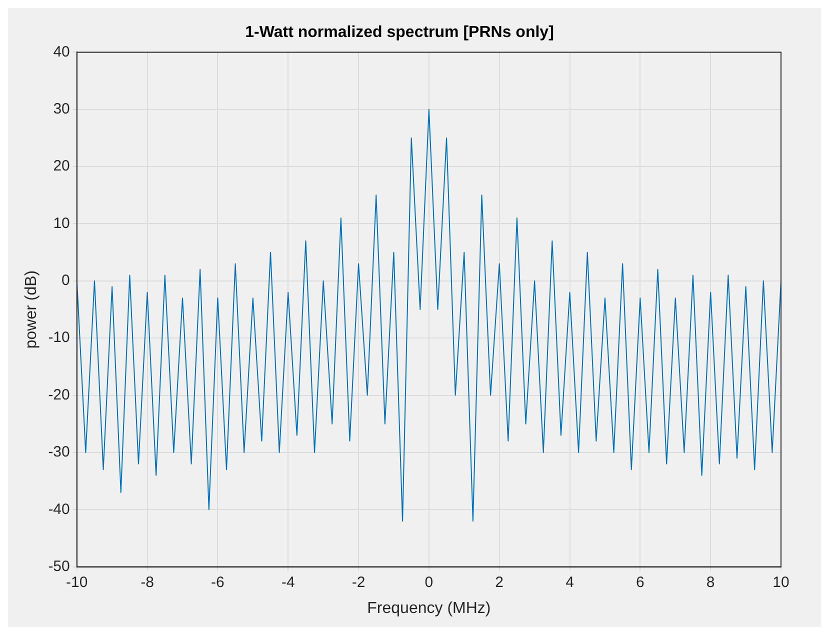 This screenshot has height=635, width=829. Describe the element at coordinates (59, 566) in the screenshot. I see `y-tick-label: -50` at that location.